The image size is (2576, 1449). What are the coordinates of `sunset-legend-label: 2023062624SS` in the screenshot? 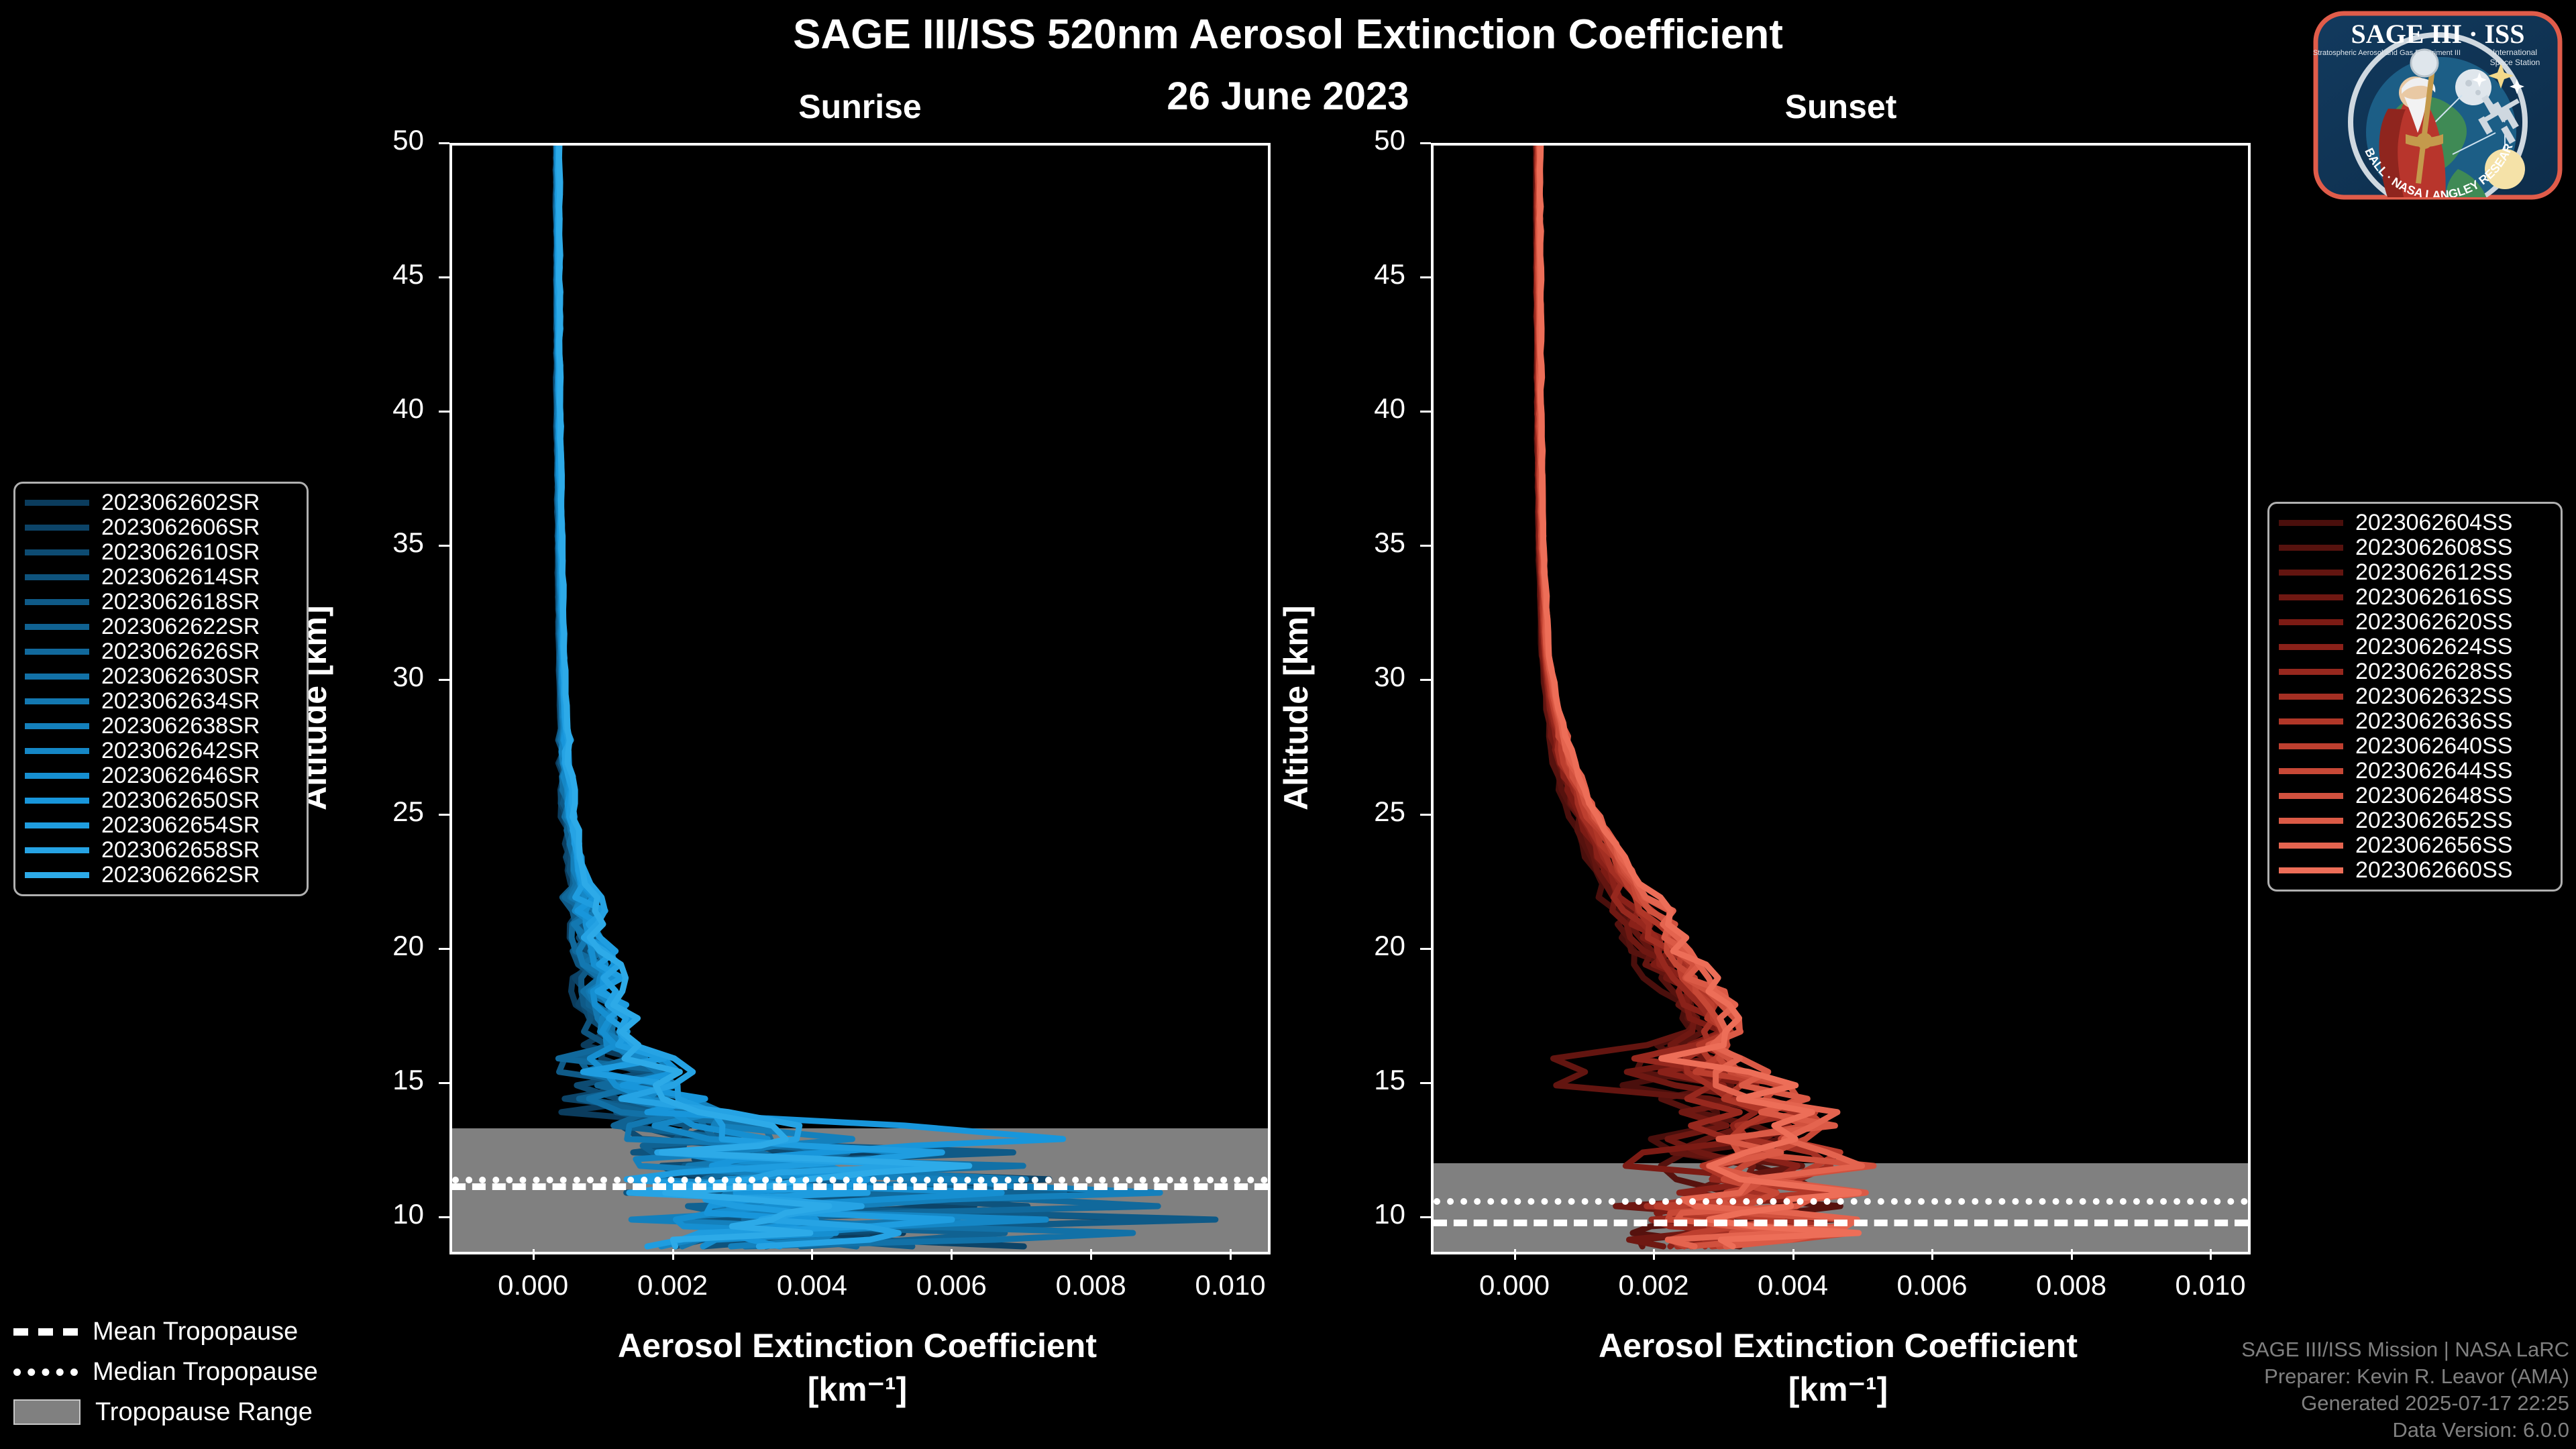 It's located at (2434, 646).